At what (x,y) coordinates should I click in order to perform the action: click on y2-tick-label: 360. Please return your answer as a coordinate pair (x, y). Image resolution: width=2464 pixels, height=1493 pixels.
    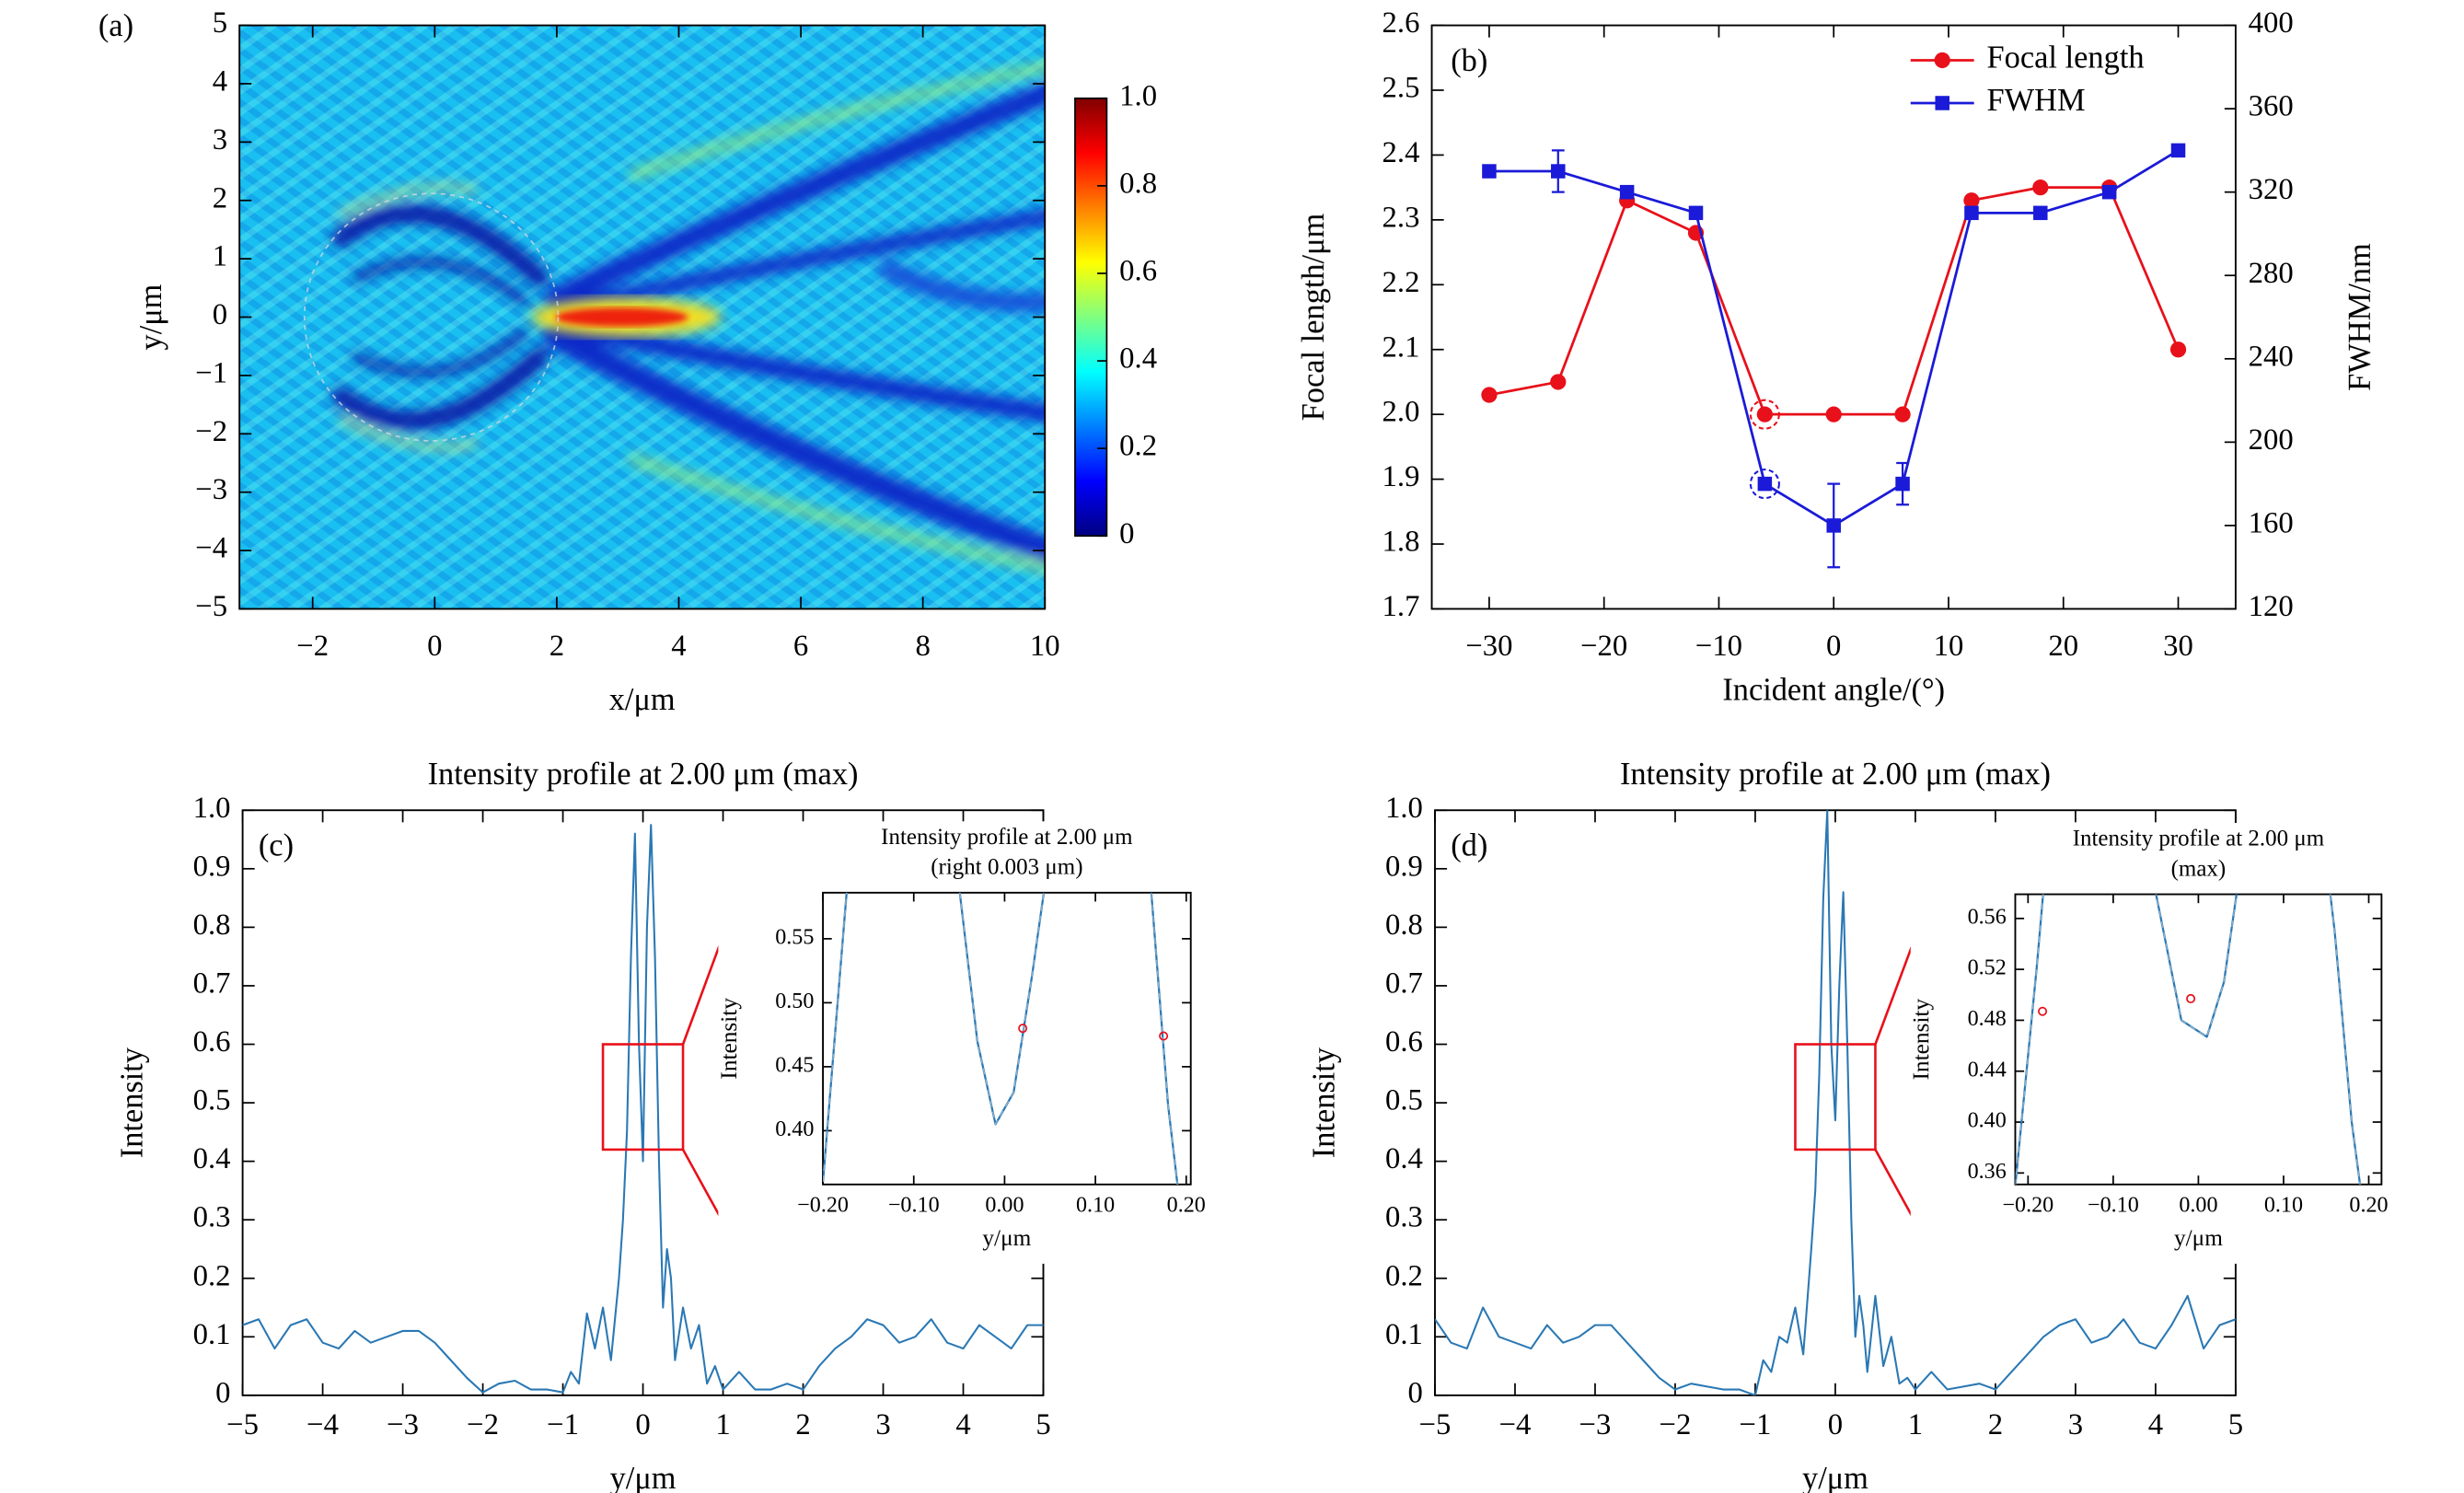
    Looking at the image, I should click on (2271, 106).